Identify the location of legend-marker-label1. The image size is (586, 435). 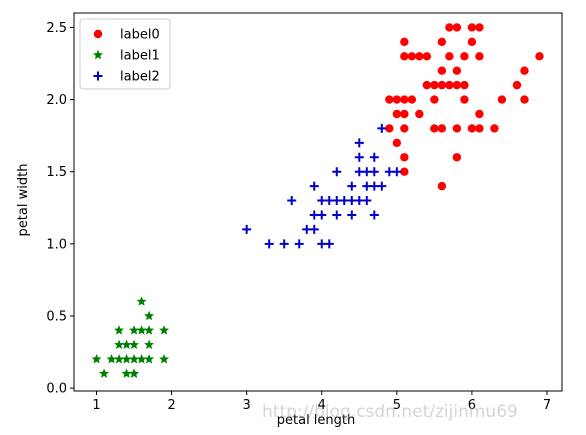
(98, 54).